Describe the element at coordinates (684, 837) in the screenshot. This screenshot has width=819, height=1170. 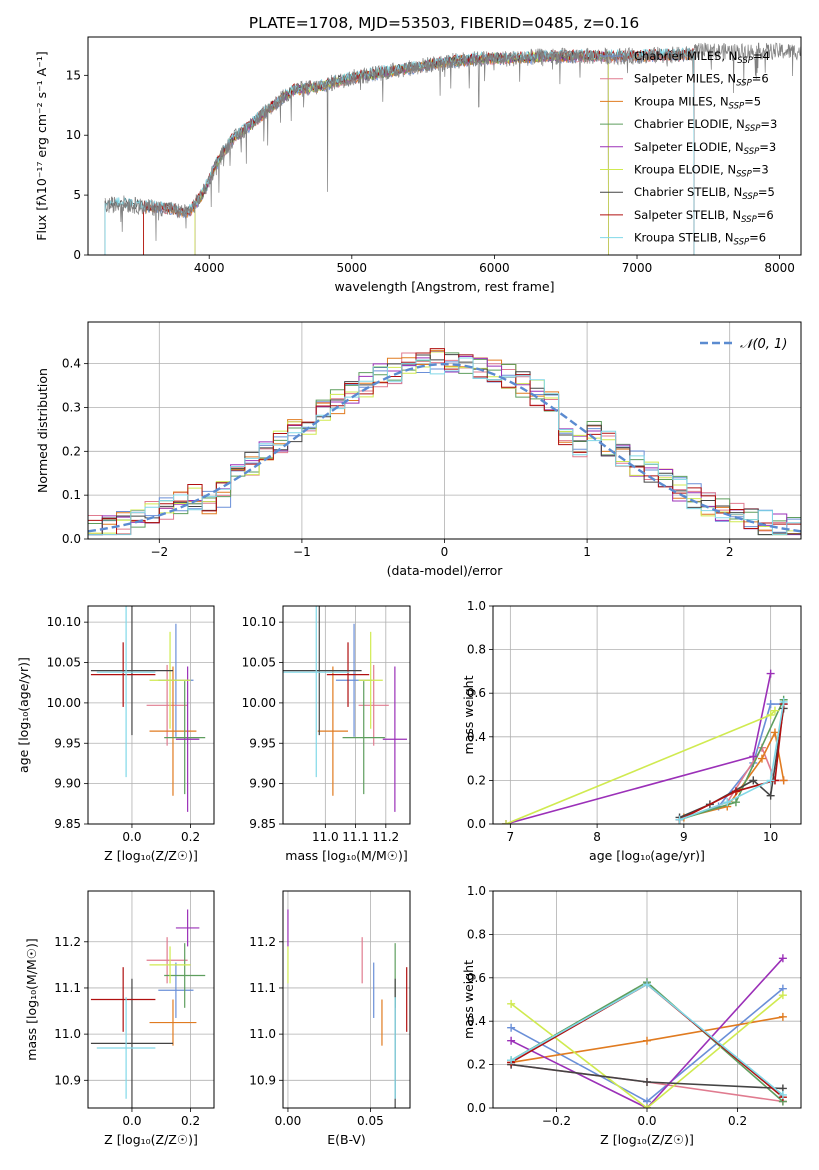
I see `x-tick-label: 9` at that location.